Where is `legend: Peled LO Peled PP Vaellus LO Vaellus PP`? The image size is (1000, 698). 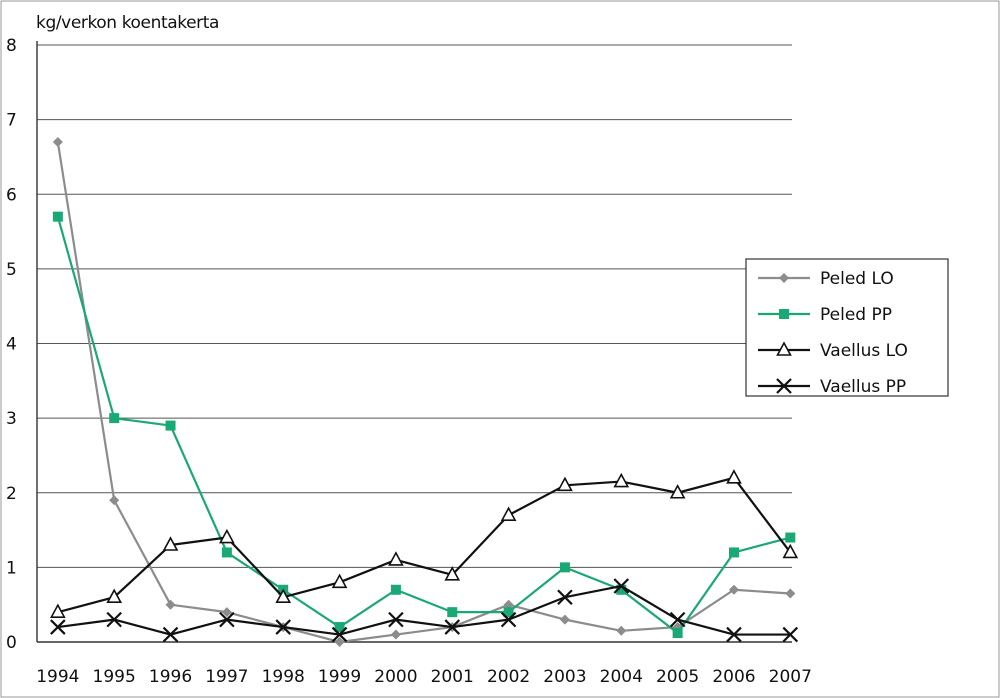 legend: Peled LO Peled PP Vaellus LO Vaellus PP is located at coordinates (847, 327).